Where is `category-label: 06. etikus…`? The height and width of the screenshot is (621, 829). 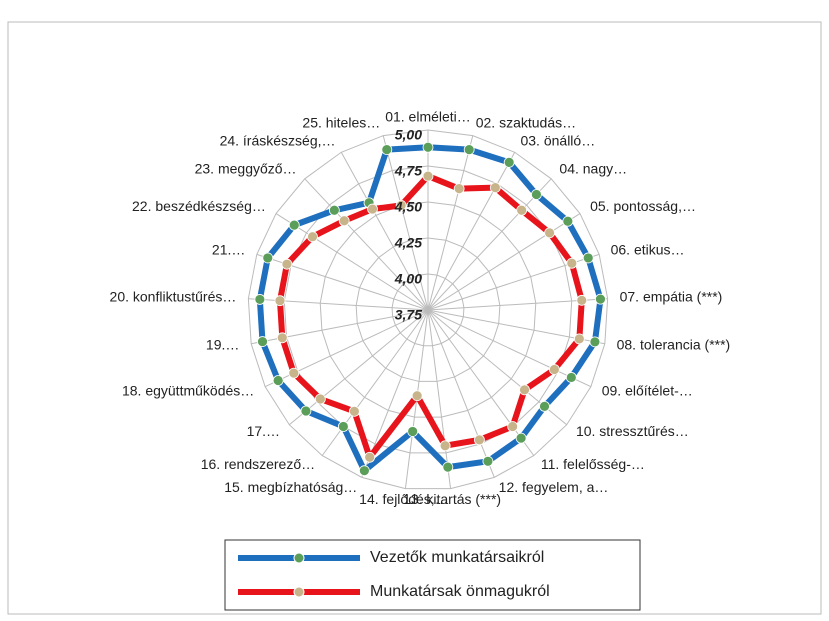 category-label: 06. etikus… is located at coordinates (648, 249).